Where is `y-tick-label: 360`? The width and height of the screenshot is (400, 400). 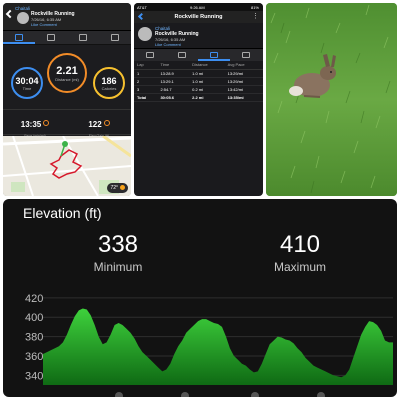
y-tick-label: 360 is located at coordinates (34, 357).